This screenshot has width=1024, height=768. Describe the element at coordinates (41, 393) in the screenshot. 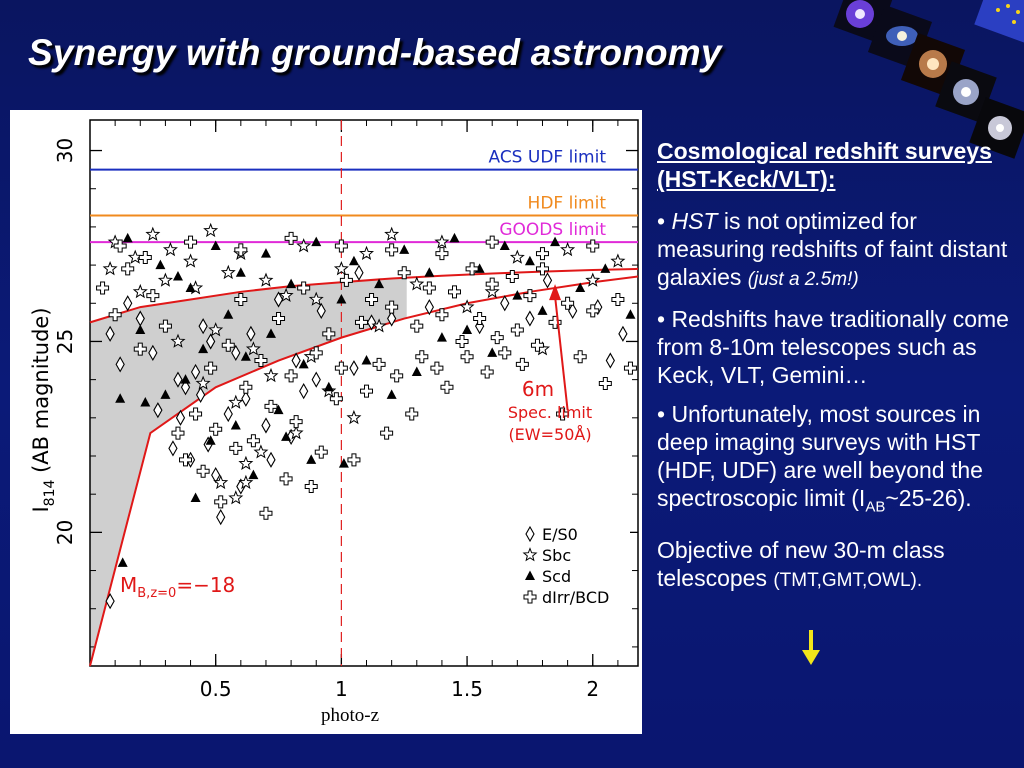

I see `y-axis-title-rest: (AB magnitude)` at that location.